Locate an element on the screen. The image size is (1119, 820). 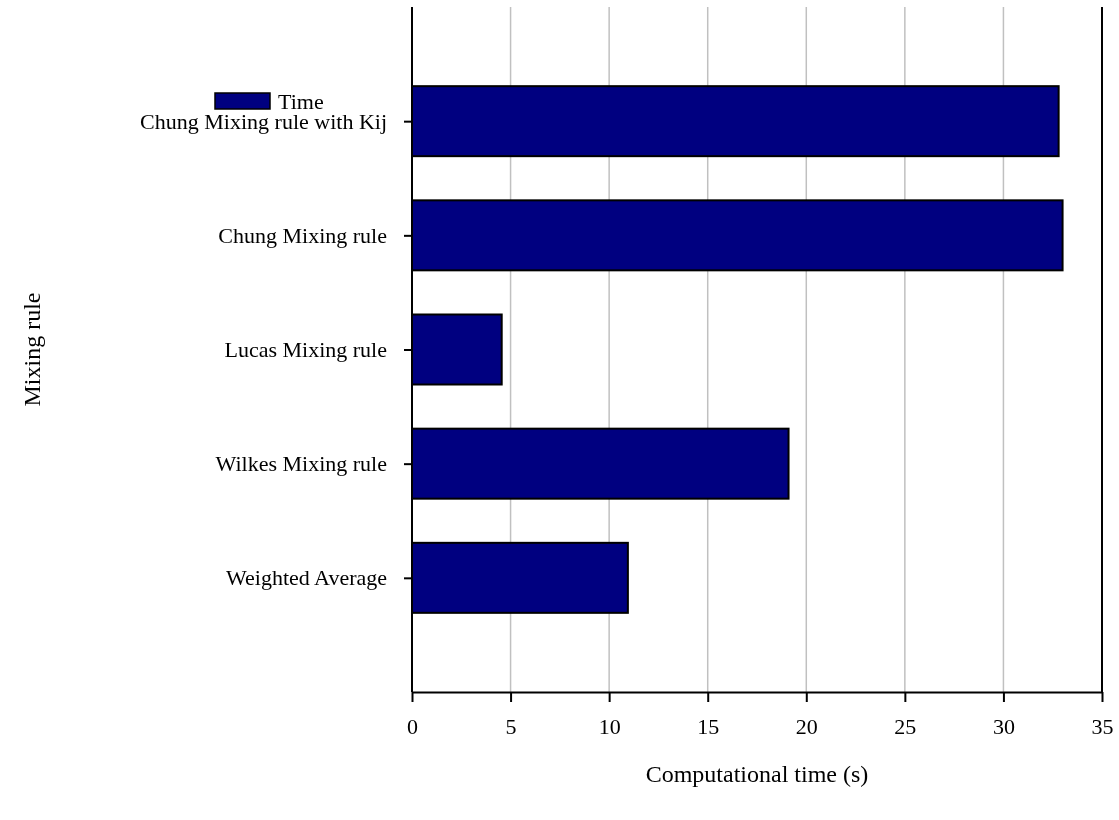
x-axis-title: Computational time (s) is located at coordinates (757, 774).